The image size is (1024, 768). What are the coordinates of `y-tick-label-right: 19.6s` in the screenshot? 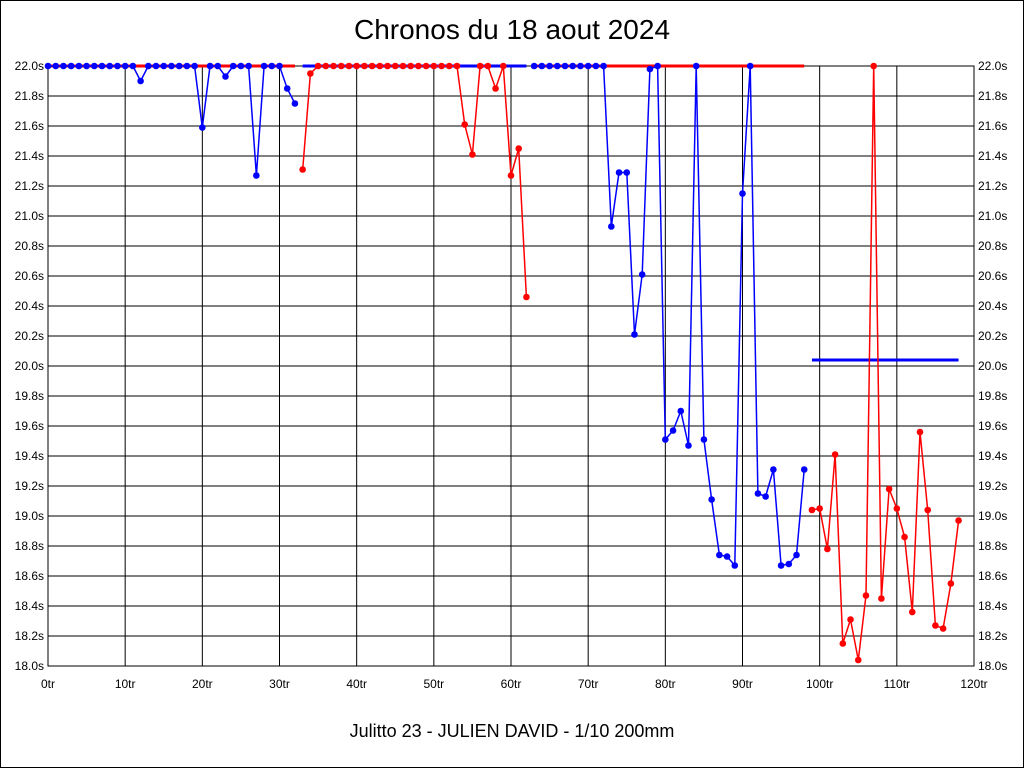 It's located at (992, 426).